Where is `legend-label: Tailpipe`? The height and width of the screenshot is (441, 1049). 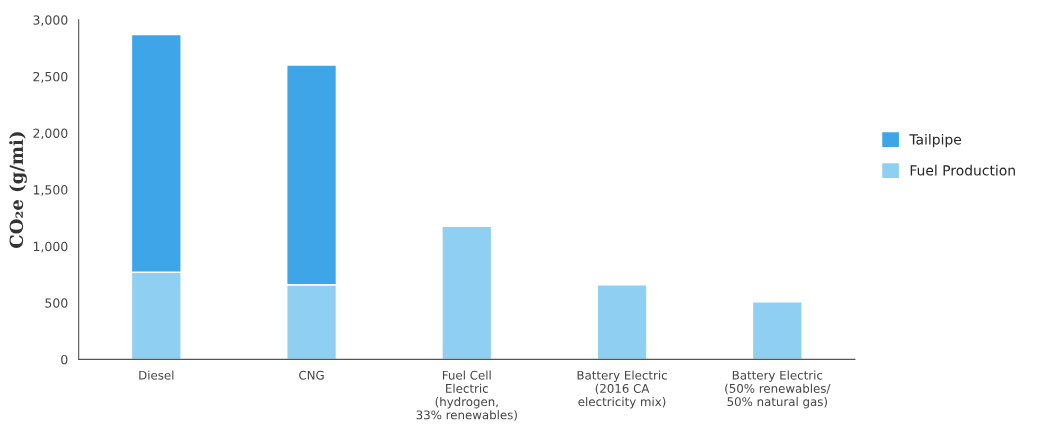 legend-label: Tailpipe is located at coordinates (935, 140).